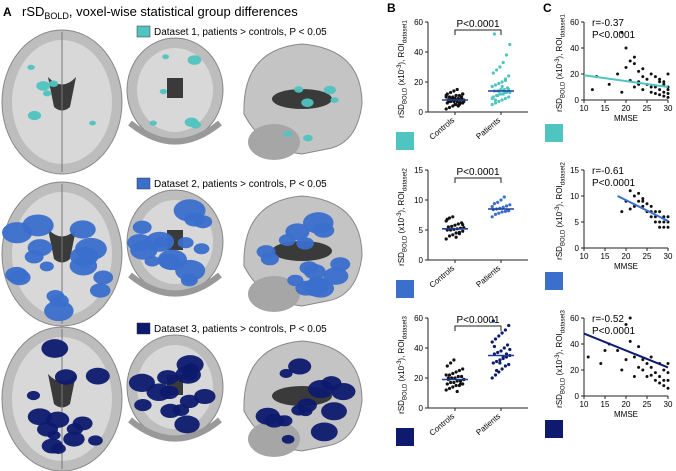 The width and height of the screenshot is (676, 471). I want to click on c-regression-line, so click(626, 350).